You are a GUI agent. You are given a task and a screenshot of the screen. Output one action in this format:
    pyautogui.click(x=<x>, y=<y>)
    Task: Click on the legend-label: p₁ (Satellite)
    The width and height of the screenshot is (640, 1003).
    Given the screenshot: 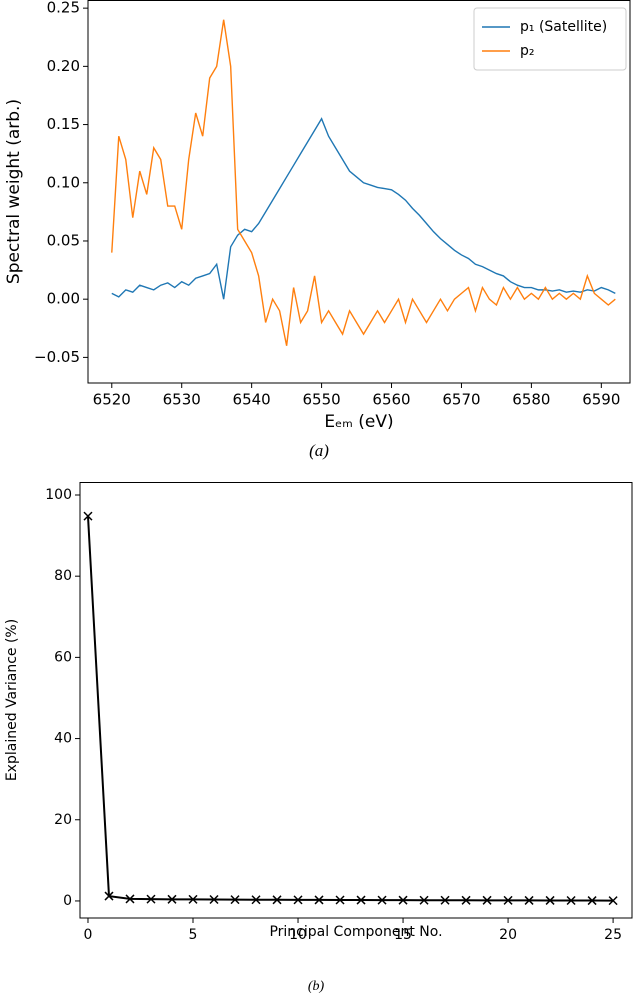 What is the action you would take?
    pyautogui.click(x=563, y=27)
    